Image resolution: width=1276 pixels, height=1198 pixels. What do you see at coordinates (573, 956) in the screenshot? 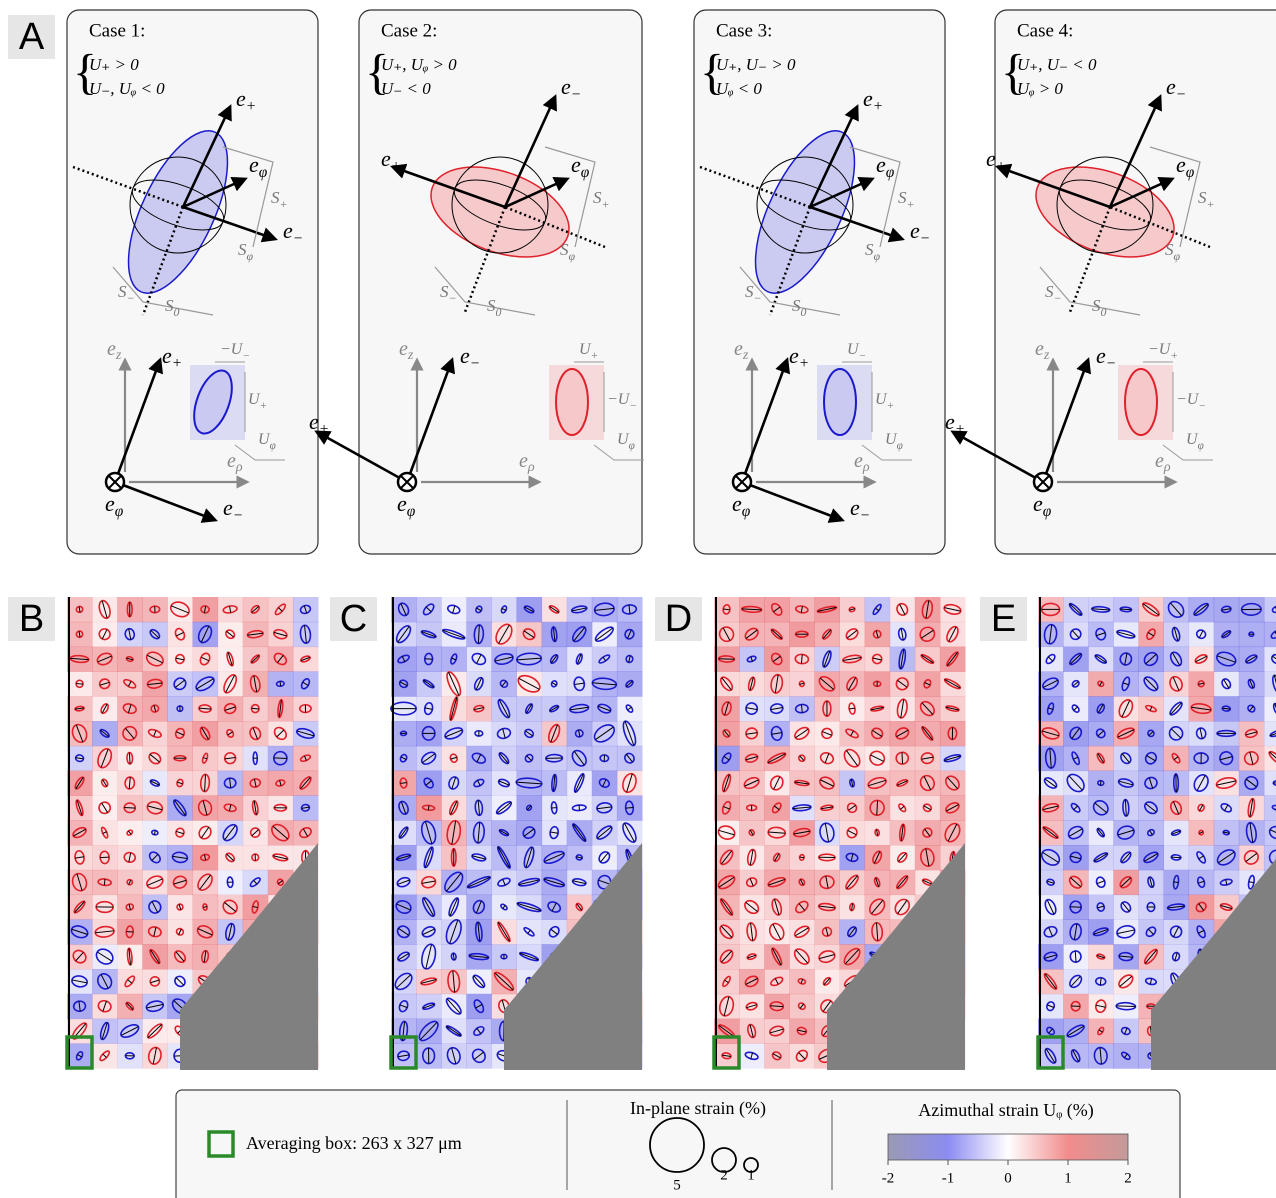
I see `sample-edge` at bounding box center [573, 956].